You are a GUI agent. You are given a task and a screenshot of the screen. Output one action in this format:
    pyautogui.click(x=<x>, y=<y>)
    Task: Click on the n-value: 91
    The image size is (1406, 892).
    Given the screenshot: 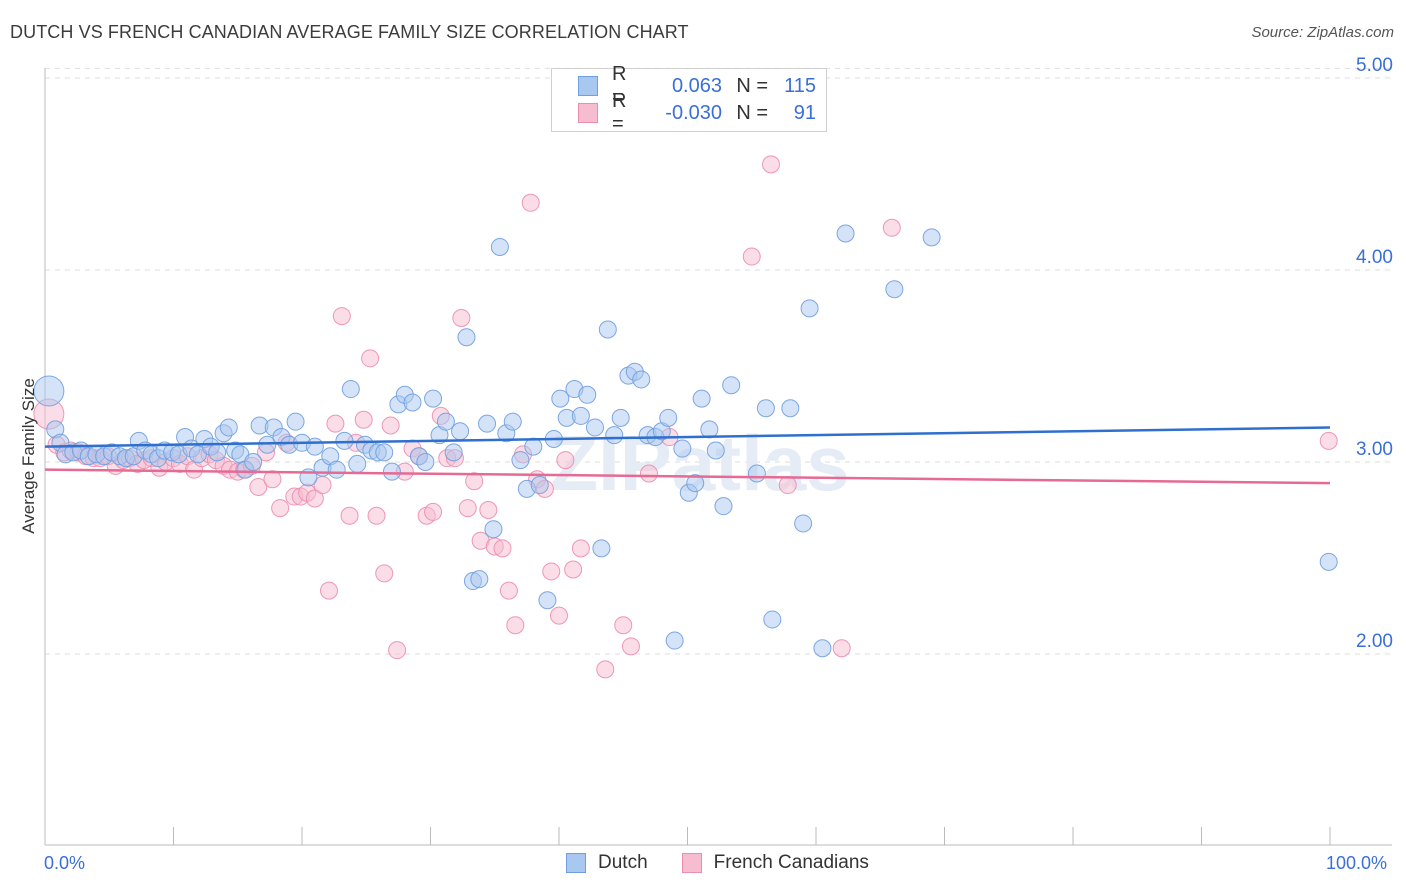 What is the action you would take?
    pyautogui.click(x=804, y=112)
    